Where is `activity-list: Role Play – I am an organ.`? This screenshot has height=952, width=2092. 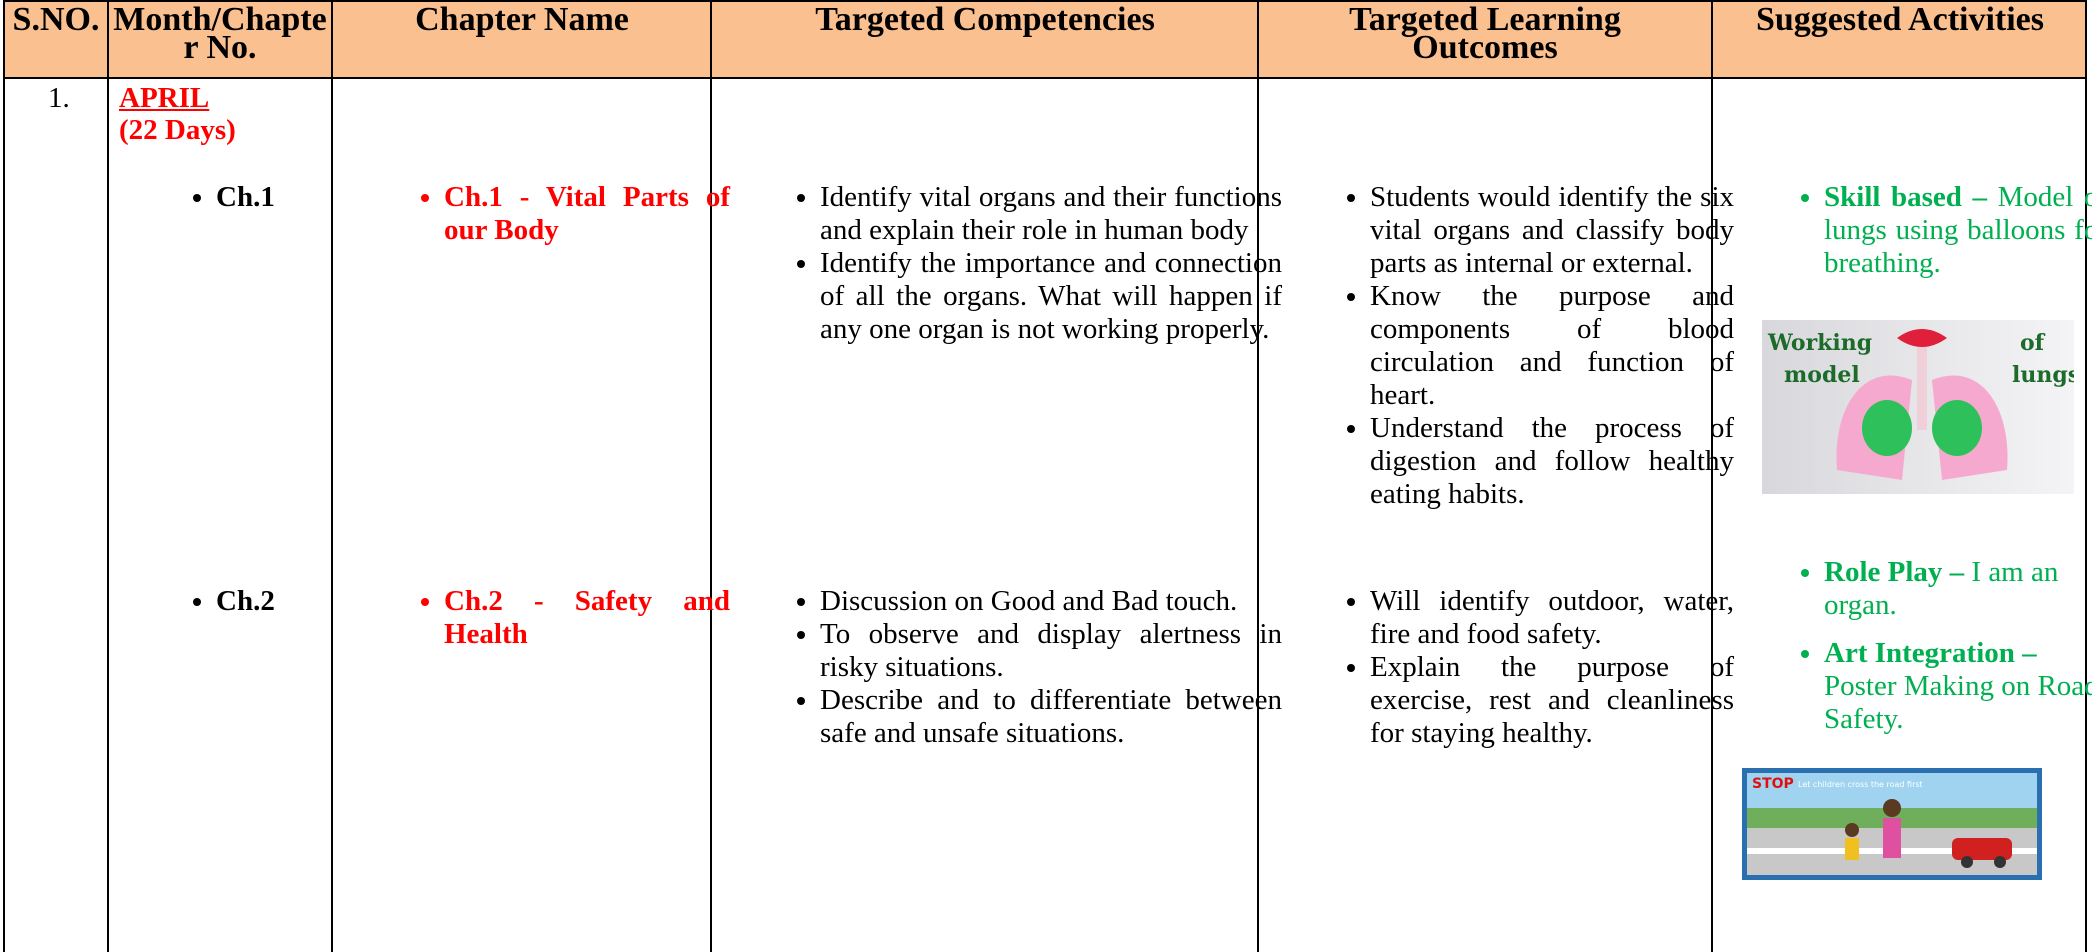 activity-list: Role Play – I am an organ. is located at coordinates (1941, 589).